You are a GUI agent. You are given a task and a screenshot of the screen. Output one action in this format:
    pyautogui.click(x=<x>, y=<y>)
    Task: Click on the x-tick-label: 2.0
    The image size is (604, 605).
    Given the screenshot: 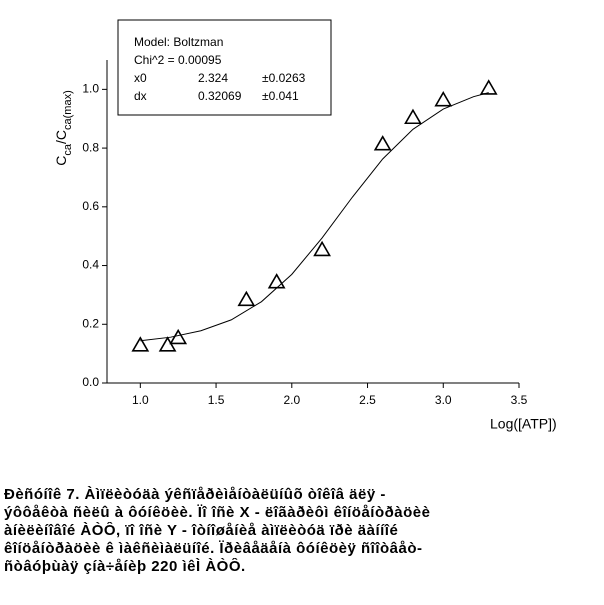 What is the action you would take?
    pyautogui.click(x=291, y=400)
    